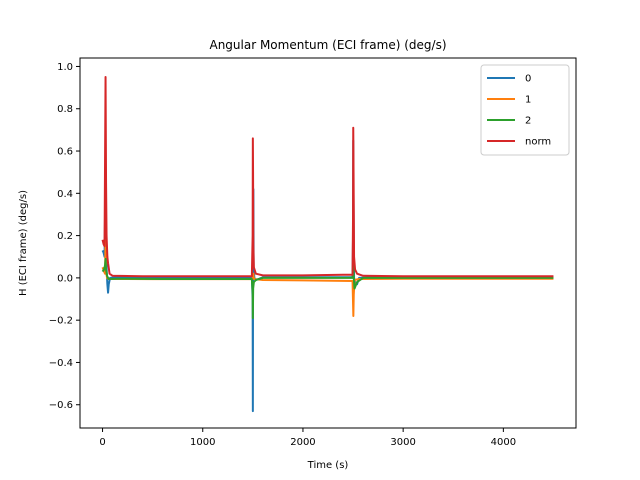  I want to click on chart-title: Angular Momentum (ECI frame) (deg/s), so click(327, 45).